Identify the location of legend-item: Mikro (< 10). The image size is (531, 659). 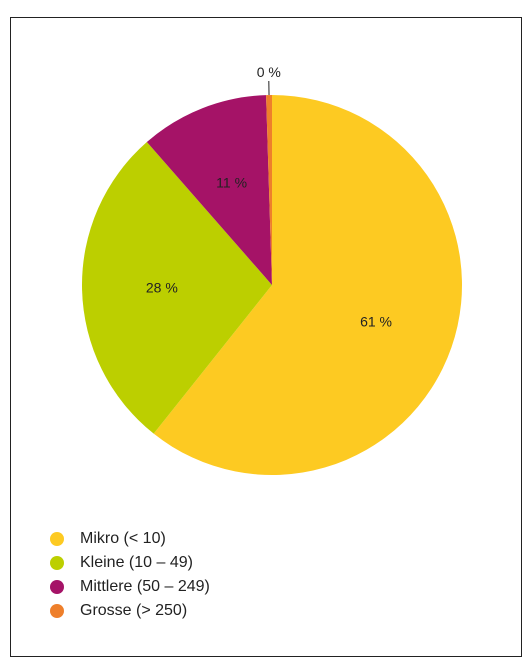
(130, 539).